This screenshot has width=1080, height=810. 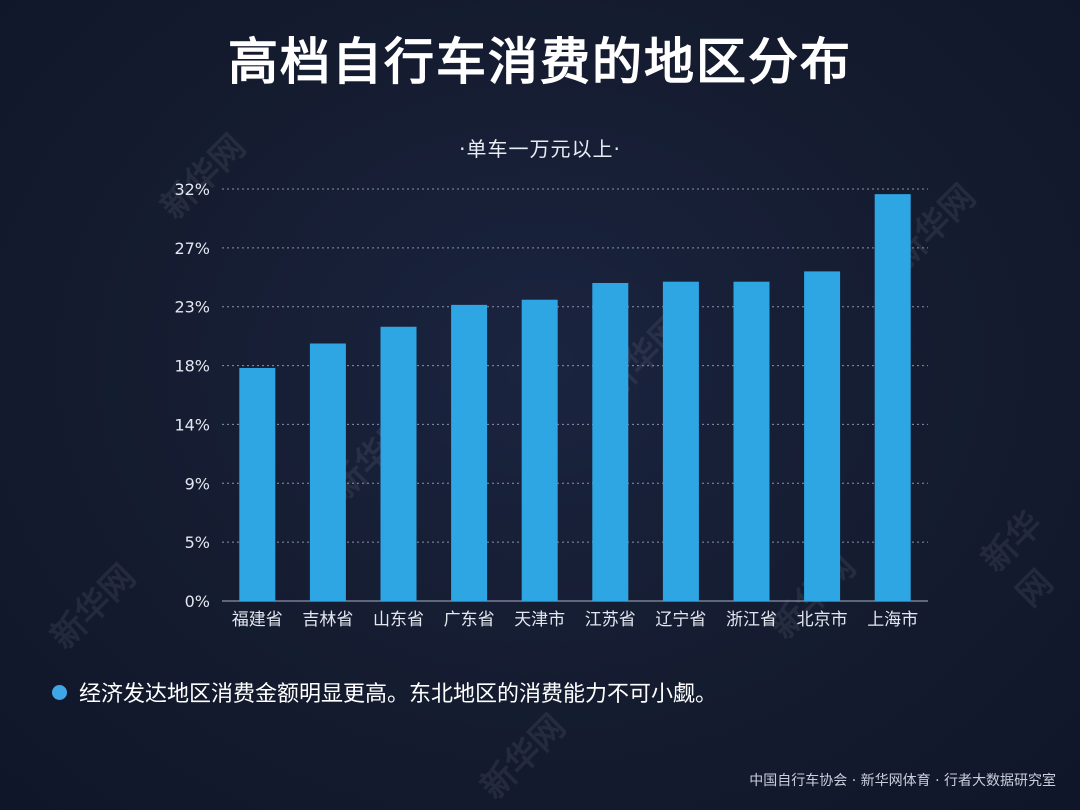 I want to click on y-tick-label: 23%, so click(x=192, y=307).